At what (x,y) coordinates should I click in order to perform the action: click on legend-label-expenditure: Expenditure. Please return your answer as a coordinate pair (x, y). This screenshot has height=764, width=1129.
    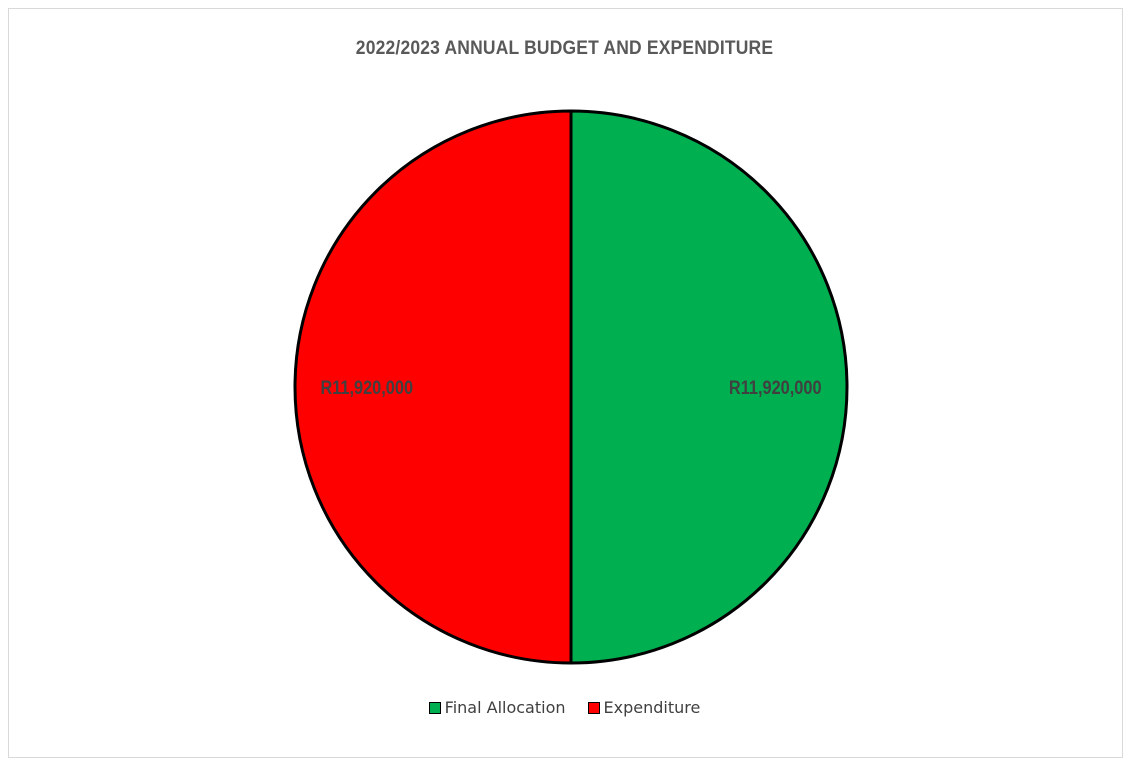
    Looking at the image, I should click on (652, 707).